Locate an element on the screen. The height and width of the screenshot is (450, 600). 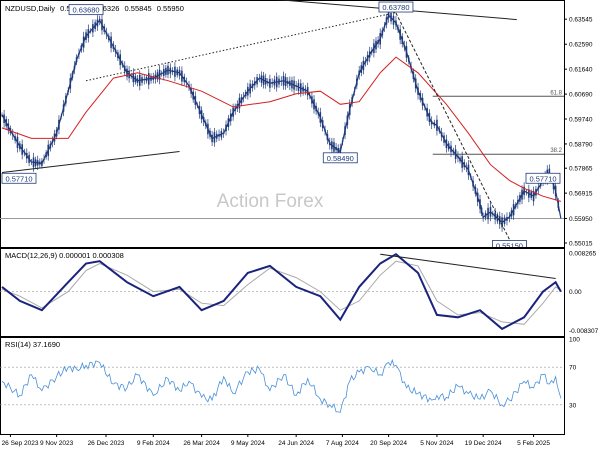
x-tick-label: 7 Aug 2024 is located at coordinates (342, 443).